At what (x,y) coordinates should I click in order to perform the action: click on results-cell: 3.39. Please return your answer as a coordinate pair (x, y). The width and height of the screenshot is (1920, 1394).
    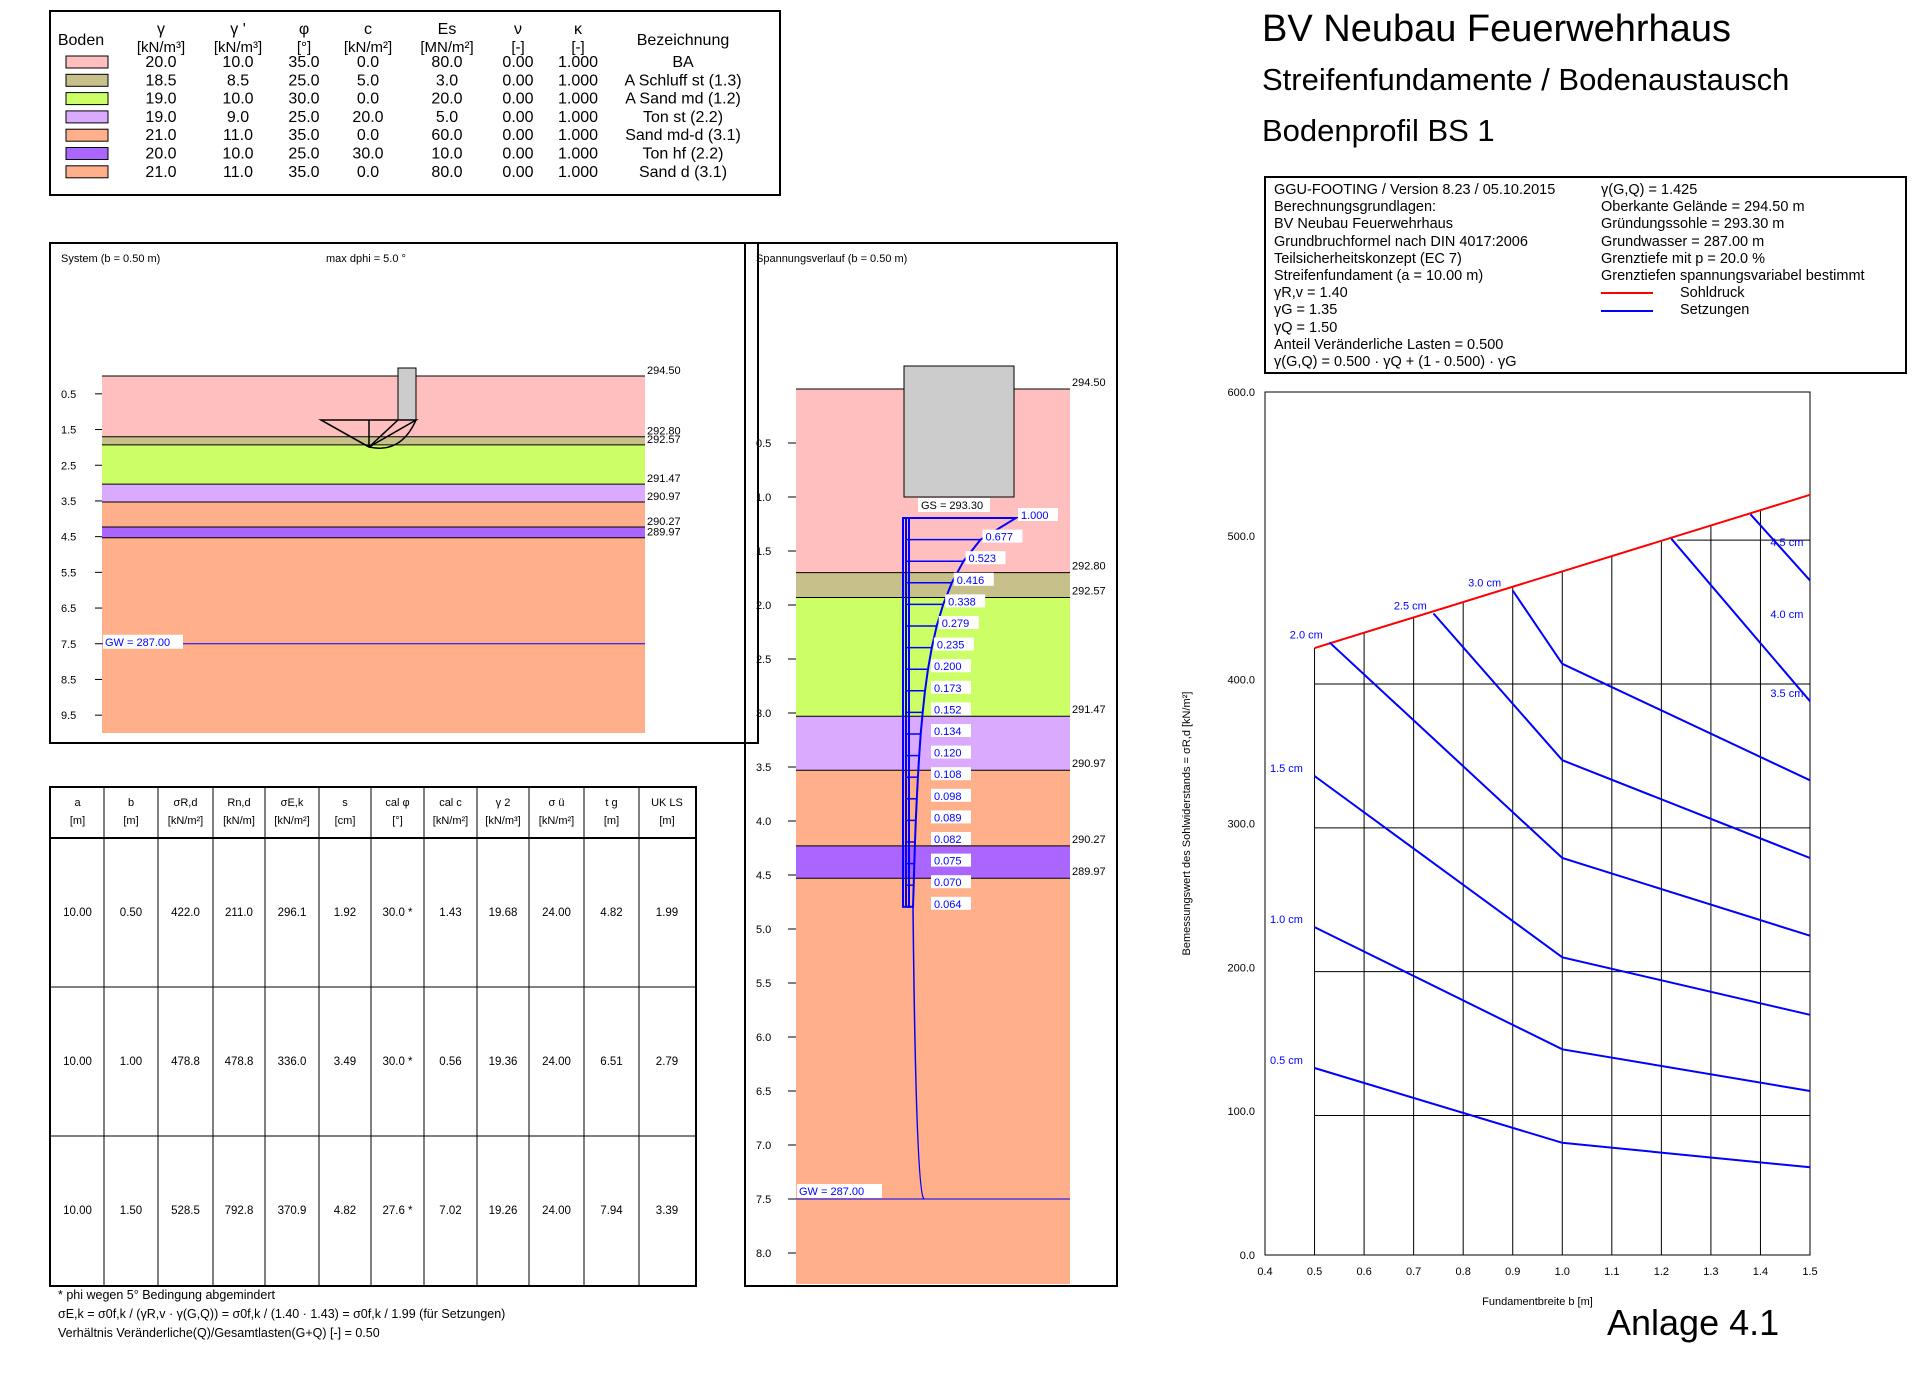
    Looking at the image, I should click on (667, 1211).